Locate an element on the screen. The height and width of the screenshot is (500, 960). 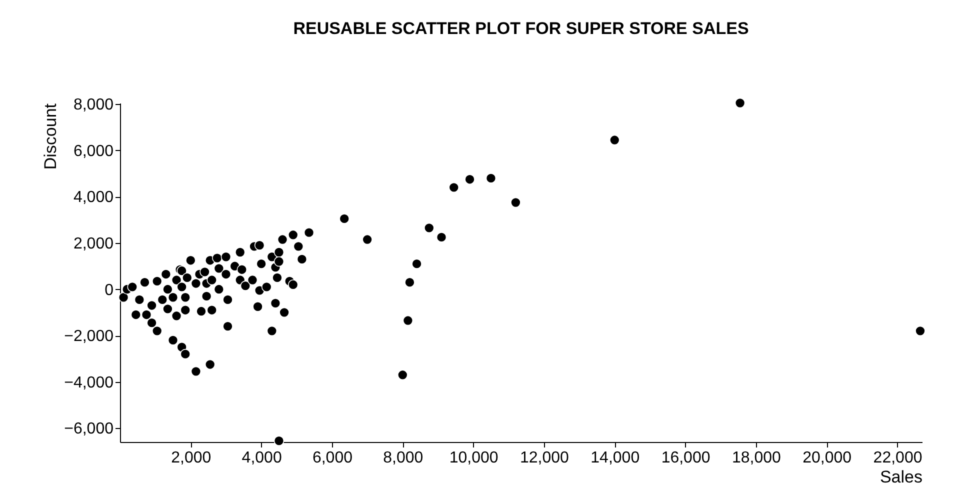
x-tick-label: 8,000 is located at coordinates (403, 458).